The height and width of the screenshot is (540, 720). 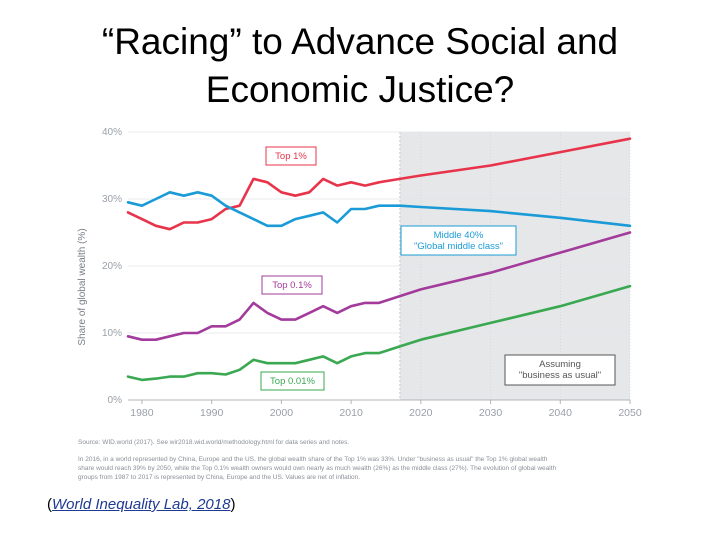 What do you see at coordinates (142, 413) in the screenshot?
I see `x-tick-label: 1980` at bounding box center [142, 413].